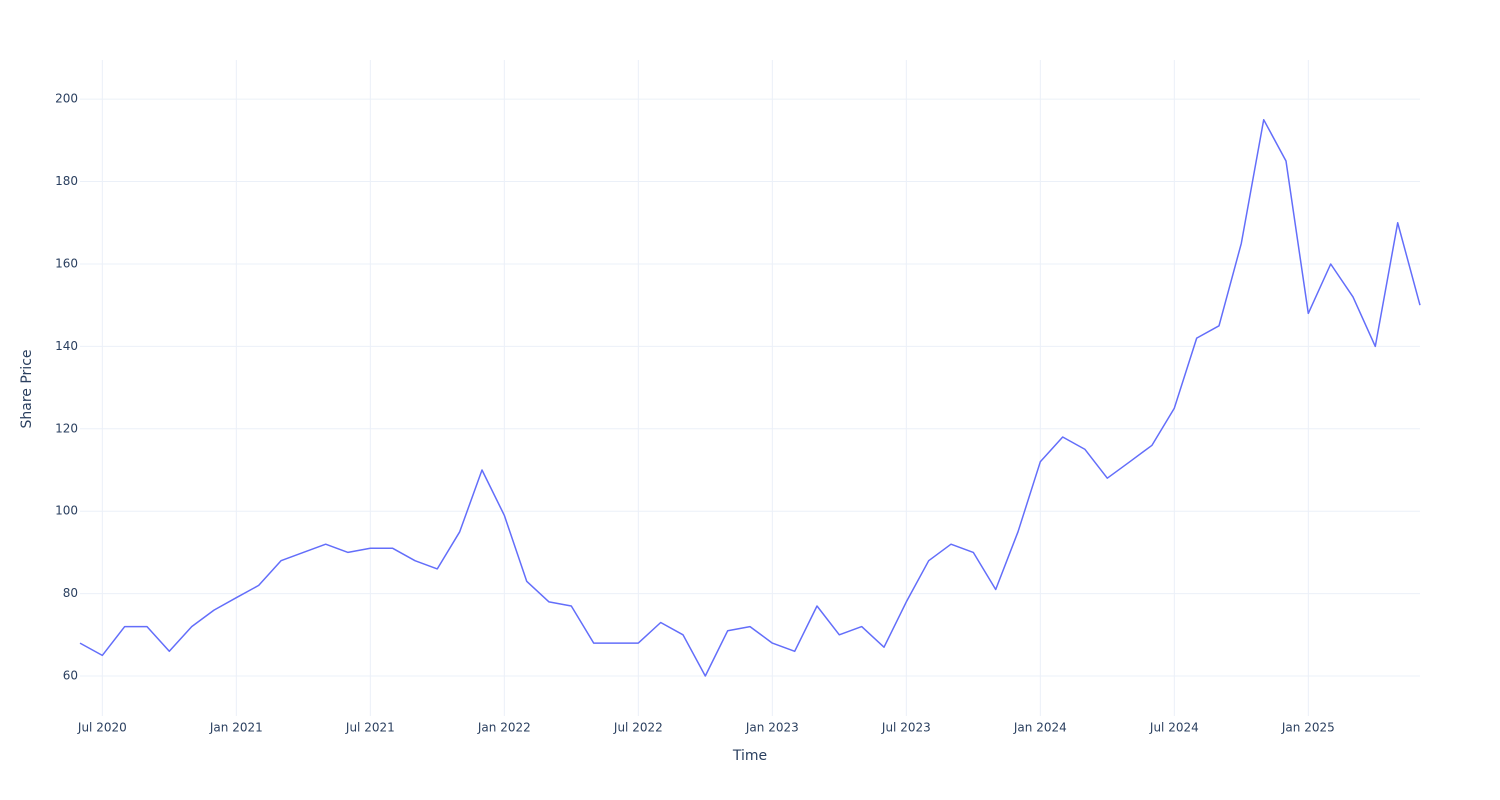  Describe the element at coordinates (66, 346) in the screenshot. I see `y-tick-label: 140` at that location.